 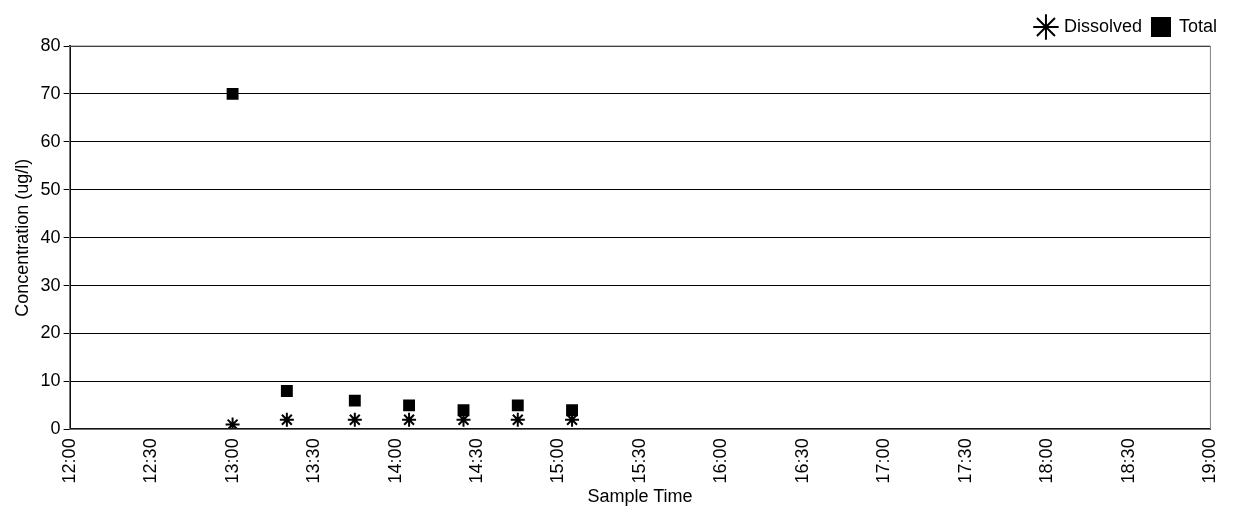 What do you see at coordinates (1209, 461) in the screenshot?
I see `x-tick-label: 19:00` at bounding box center [1209, 461].